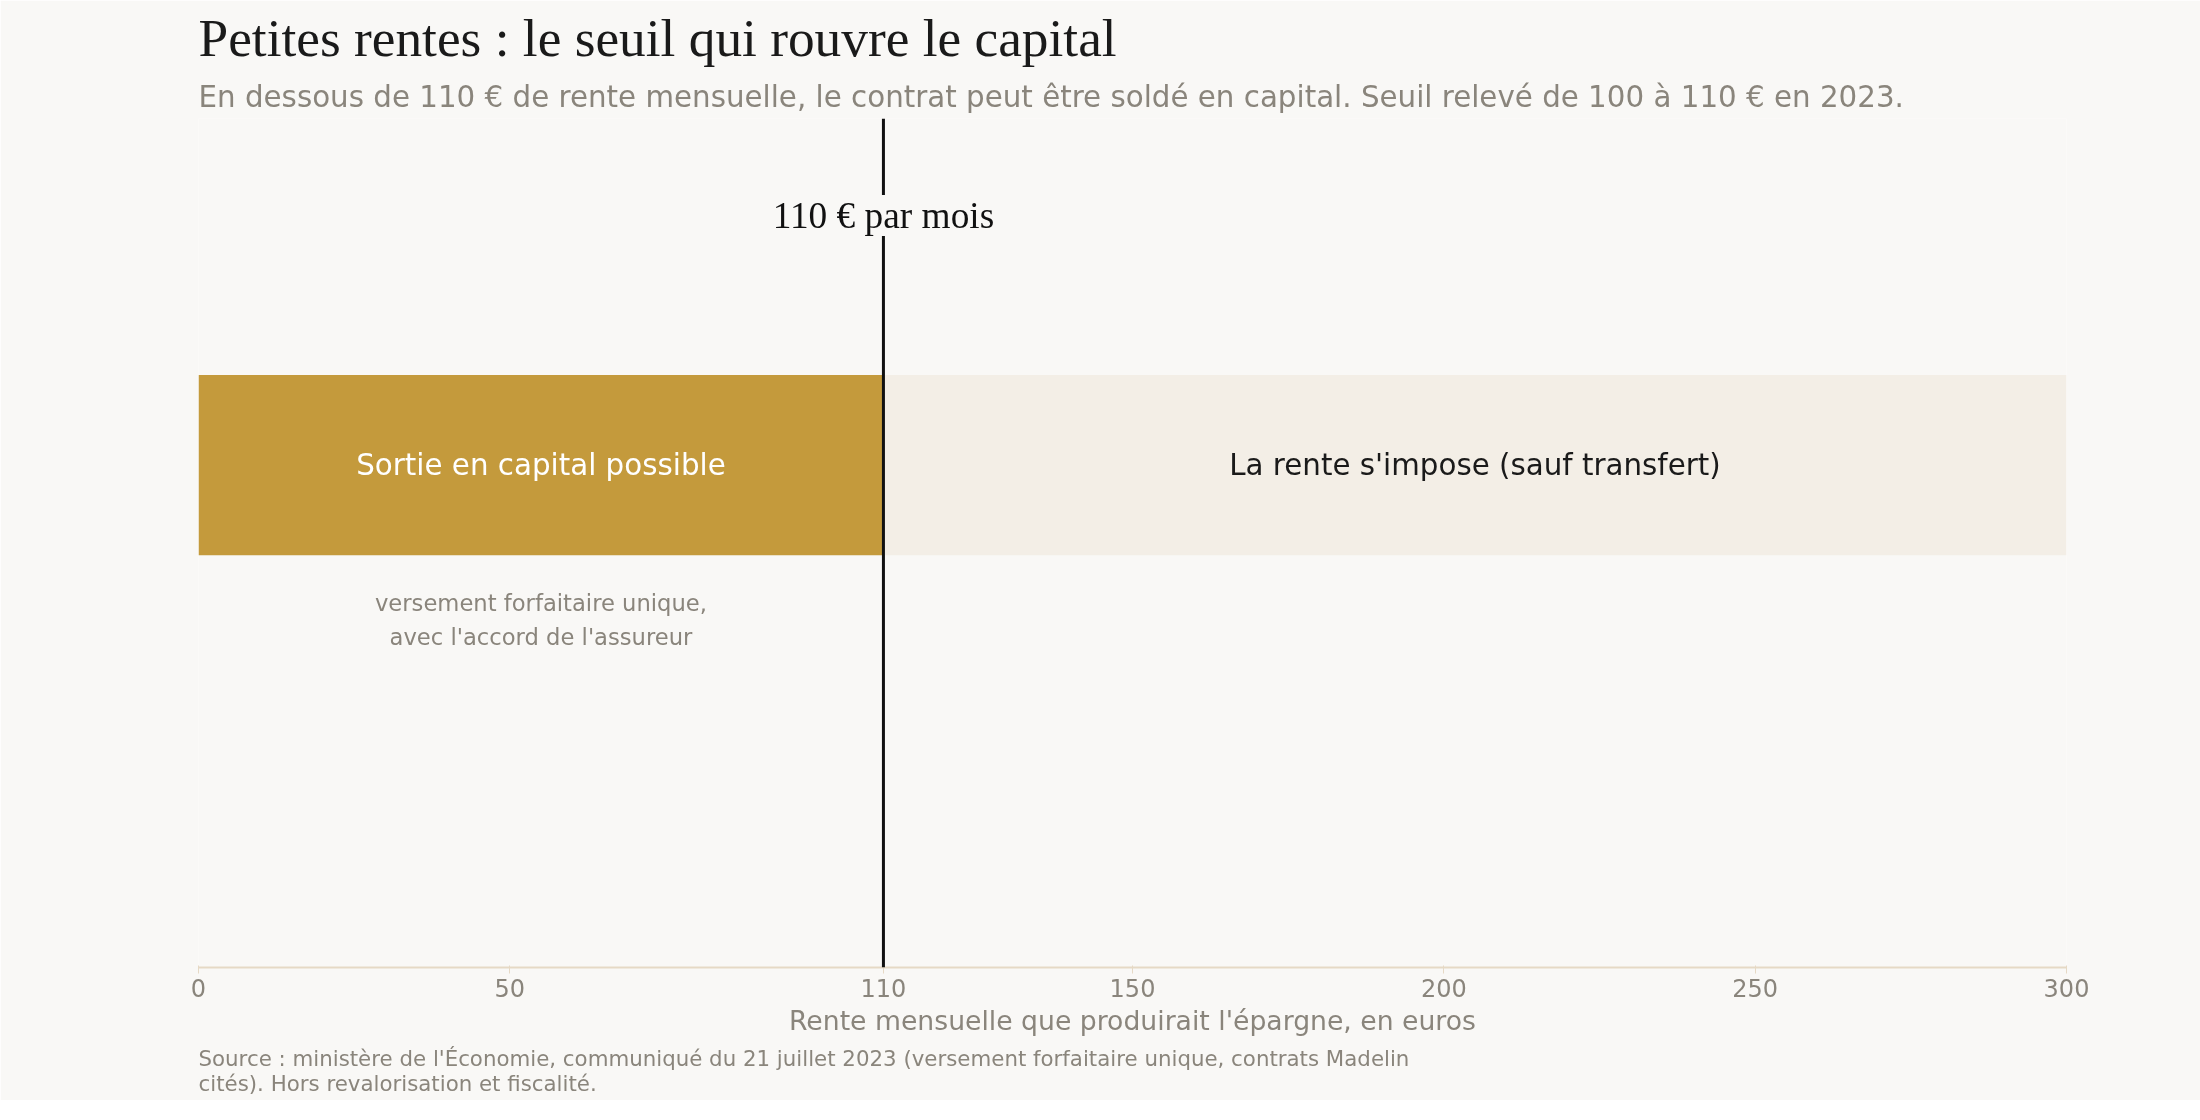  Describe the element at coordinates (510, 988) in the screenshot. I see `x-tick-label: 50` at that location.